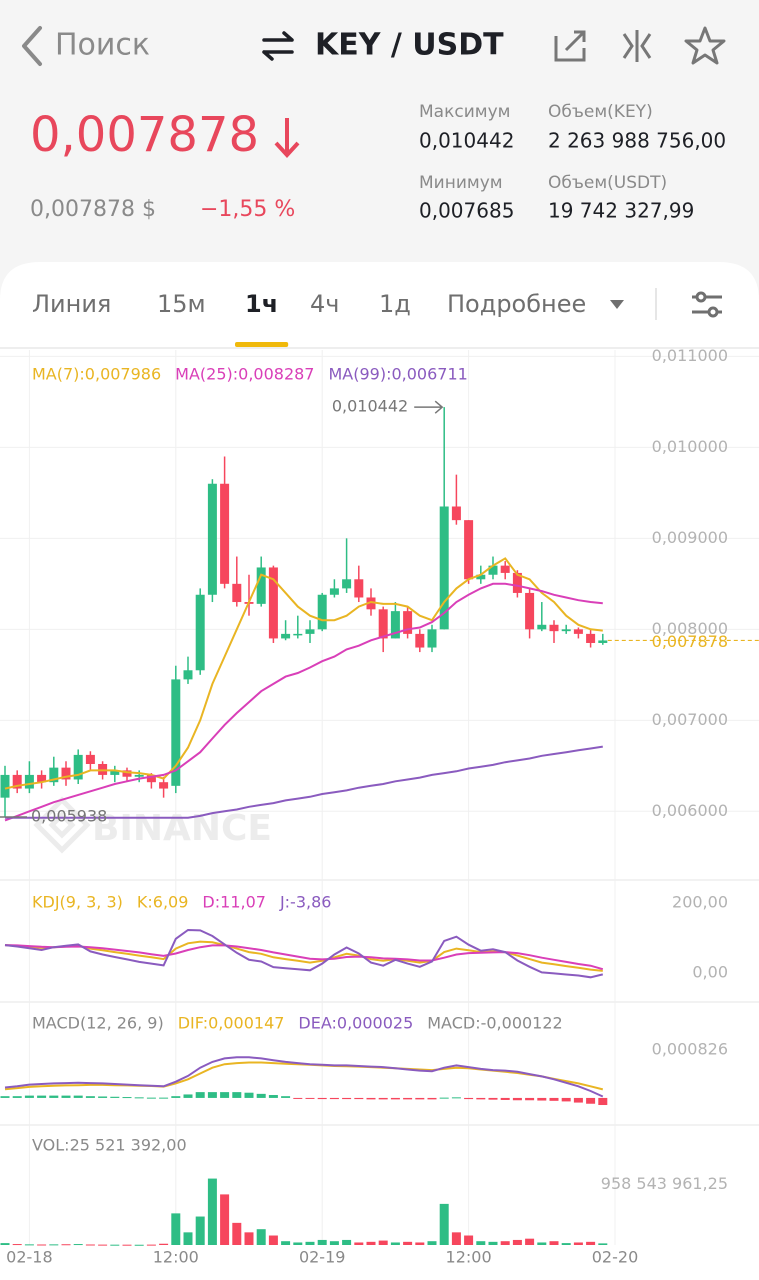 The image size is (759, 1280). Describe the element at coordinates (466, 141) in the screenshot. I see `stat-value: 0,010442` at that location.